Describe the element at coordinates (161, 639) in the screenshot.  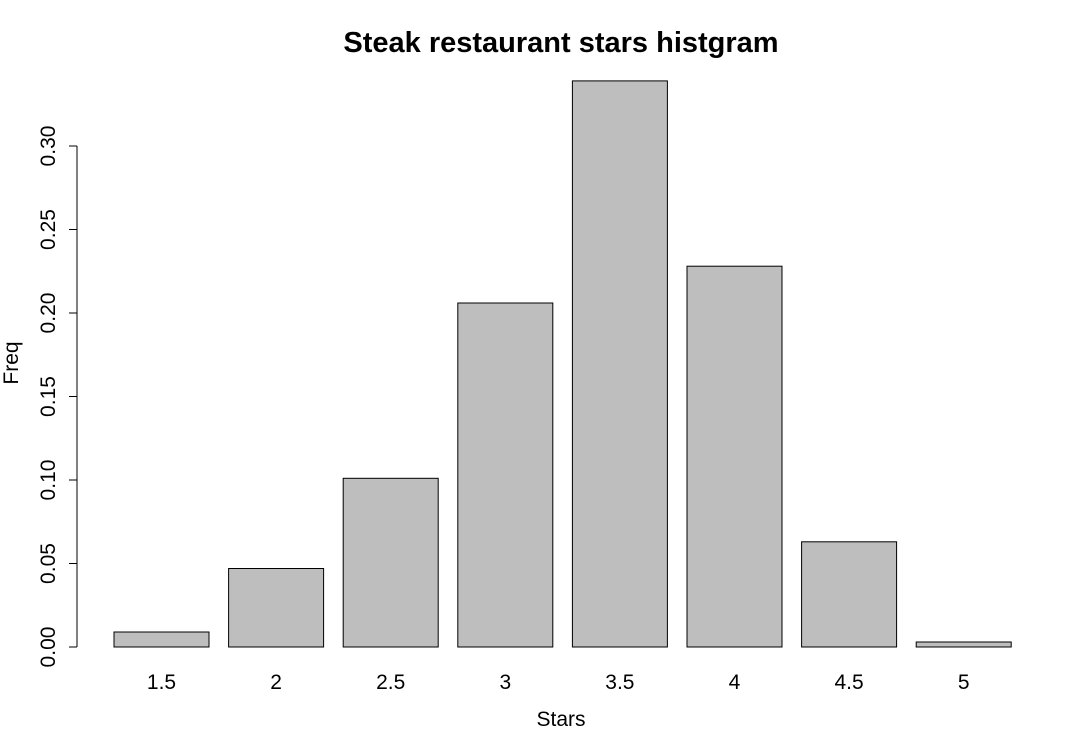
I see `bar-1.5` at that location.